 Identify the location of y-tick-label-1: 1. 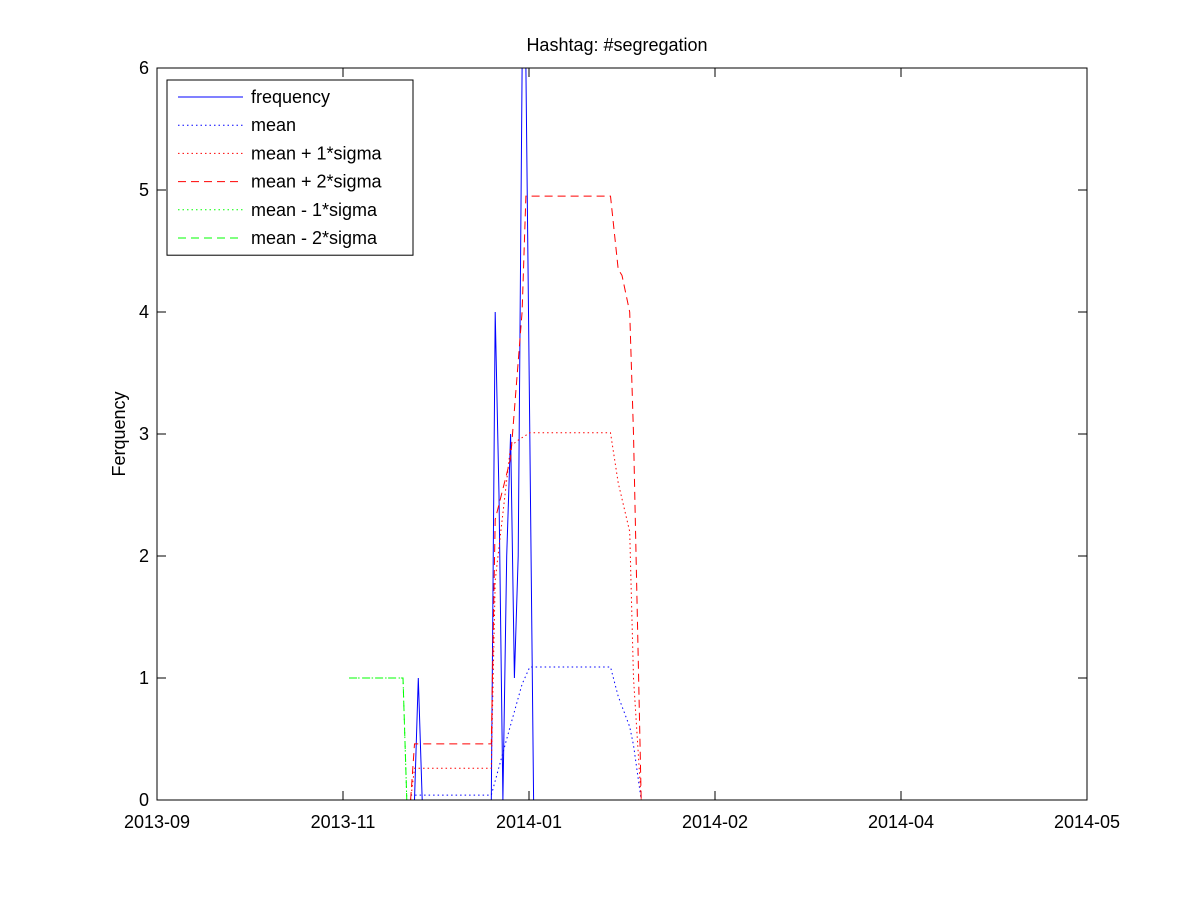
(144, 678).